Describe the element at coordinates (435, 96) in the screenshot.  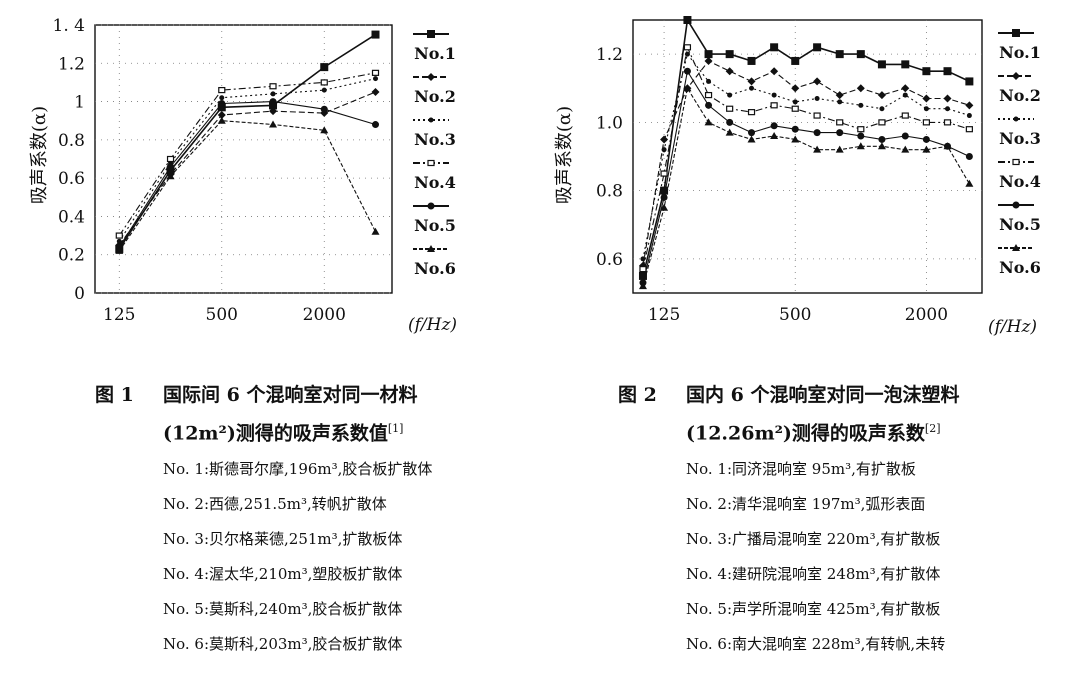
I see `legend-label: No.2` at that location.